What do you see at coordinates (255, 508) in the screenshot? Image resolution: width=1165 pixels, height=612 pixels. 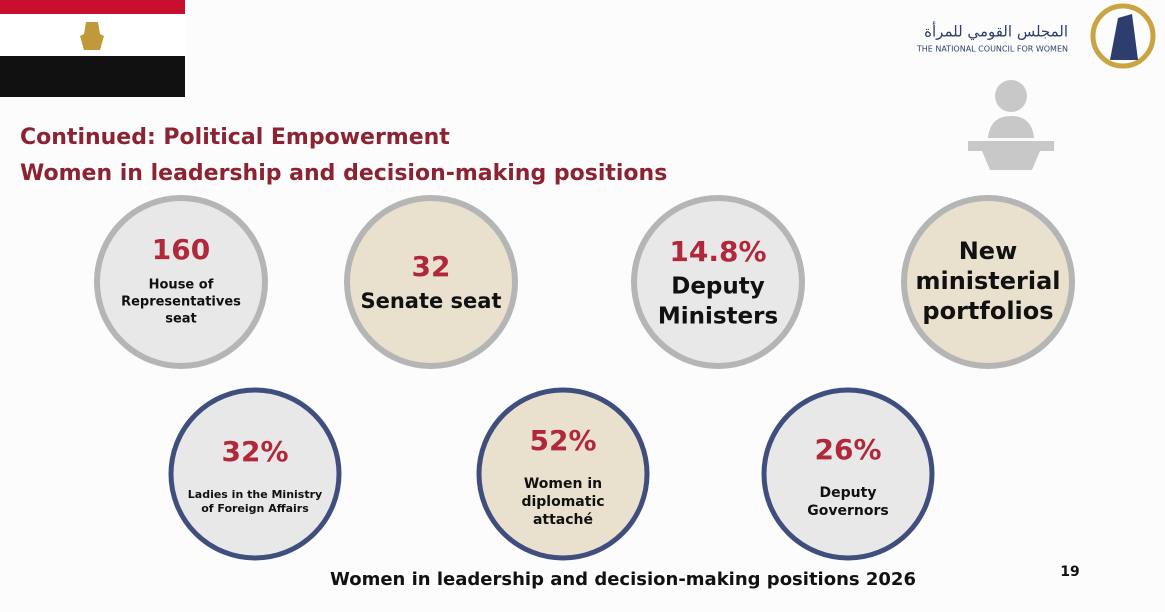 I see `circle-label: of Foreign Affairs` at bounding box center [255, 508].